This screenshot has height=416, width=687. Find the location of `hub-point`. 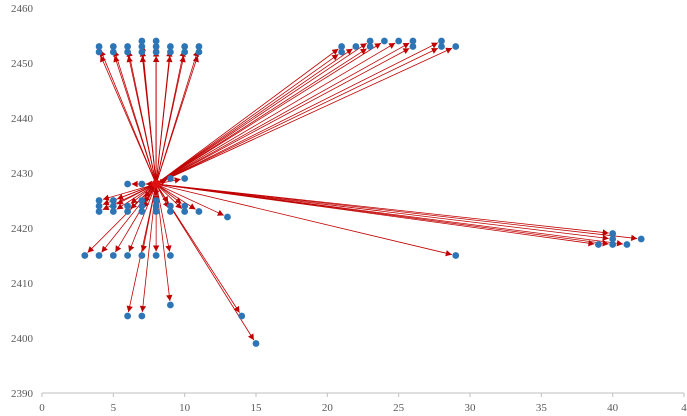

hub-point is located at coordinates (156, 184).